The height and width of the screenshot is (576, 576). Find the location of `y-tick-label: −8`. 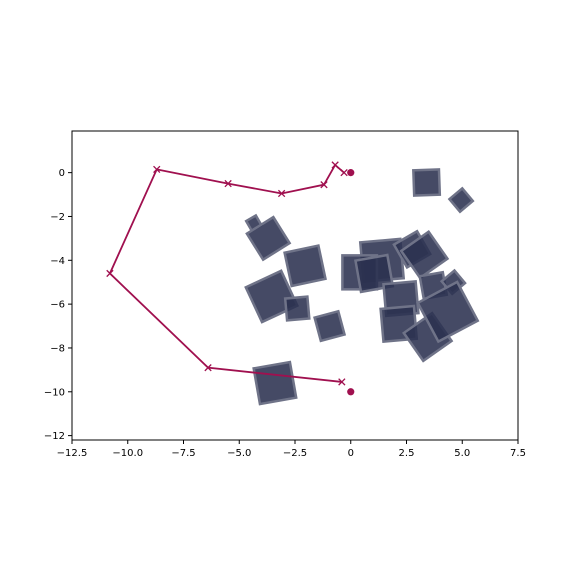

y-tick-label: −8 is located at coordinates (57, 348).